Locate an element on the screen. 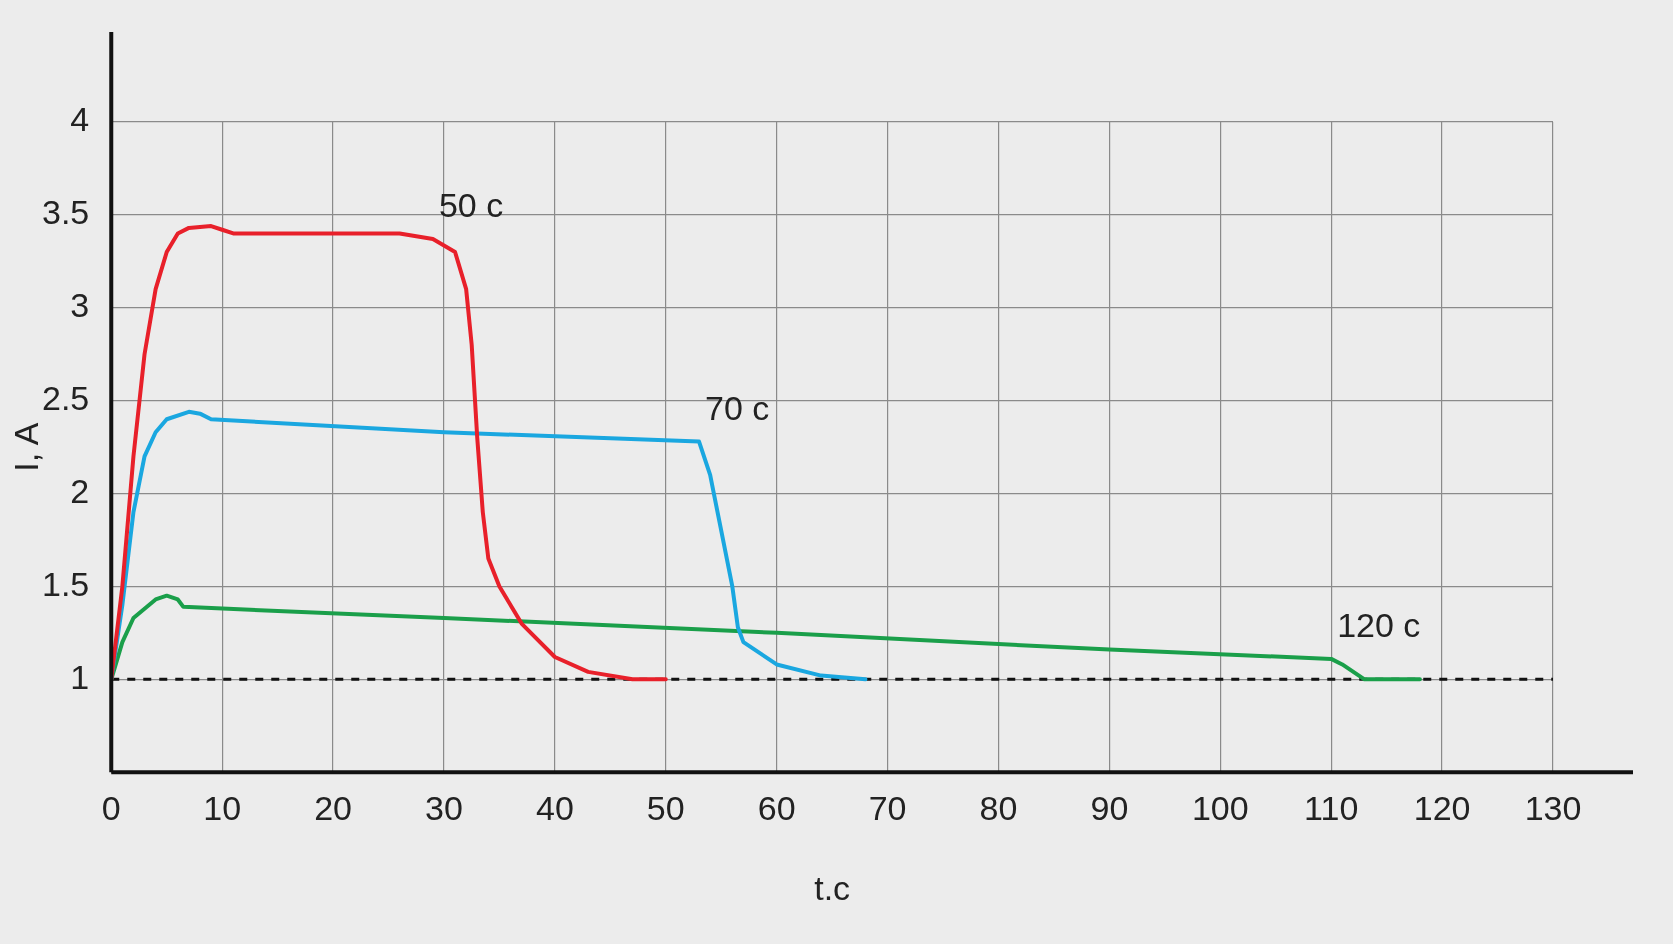  x-tick-label: 0 is located at coordinates (111, 807).